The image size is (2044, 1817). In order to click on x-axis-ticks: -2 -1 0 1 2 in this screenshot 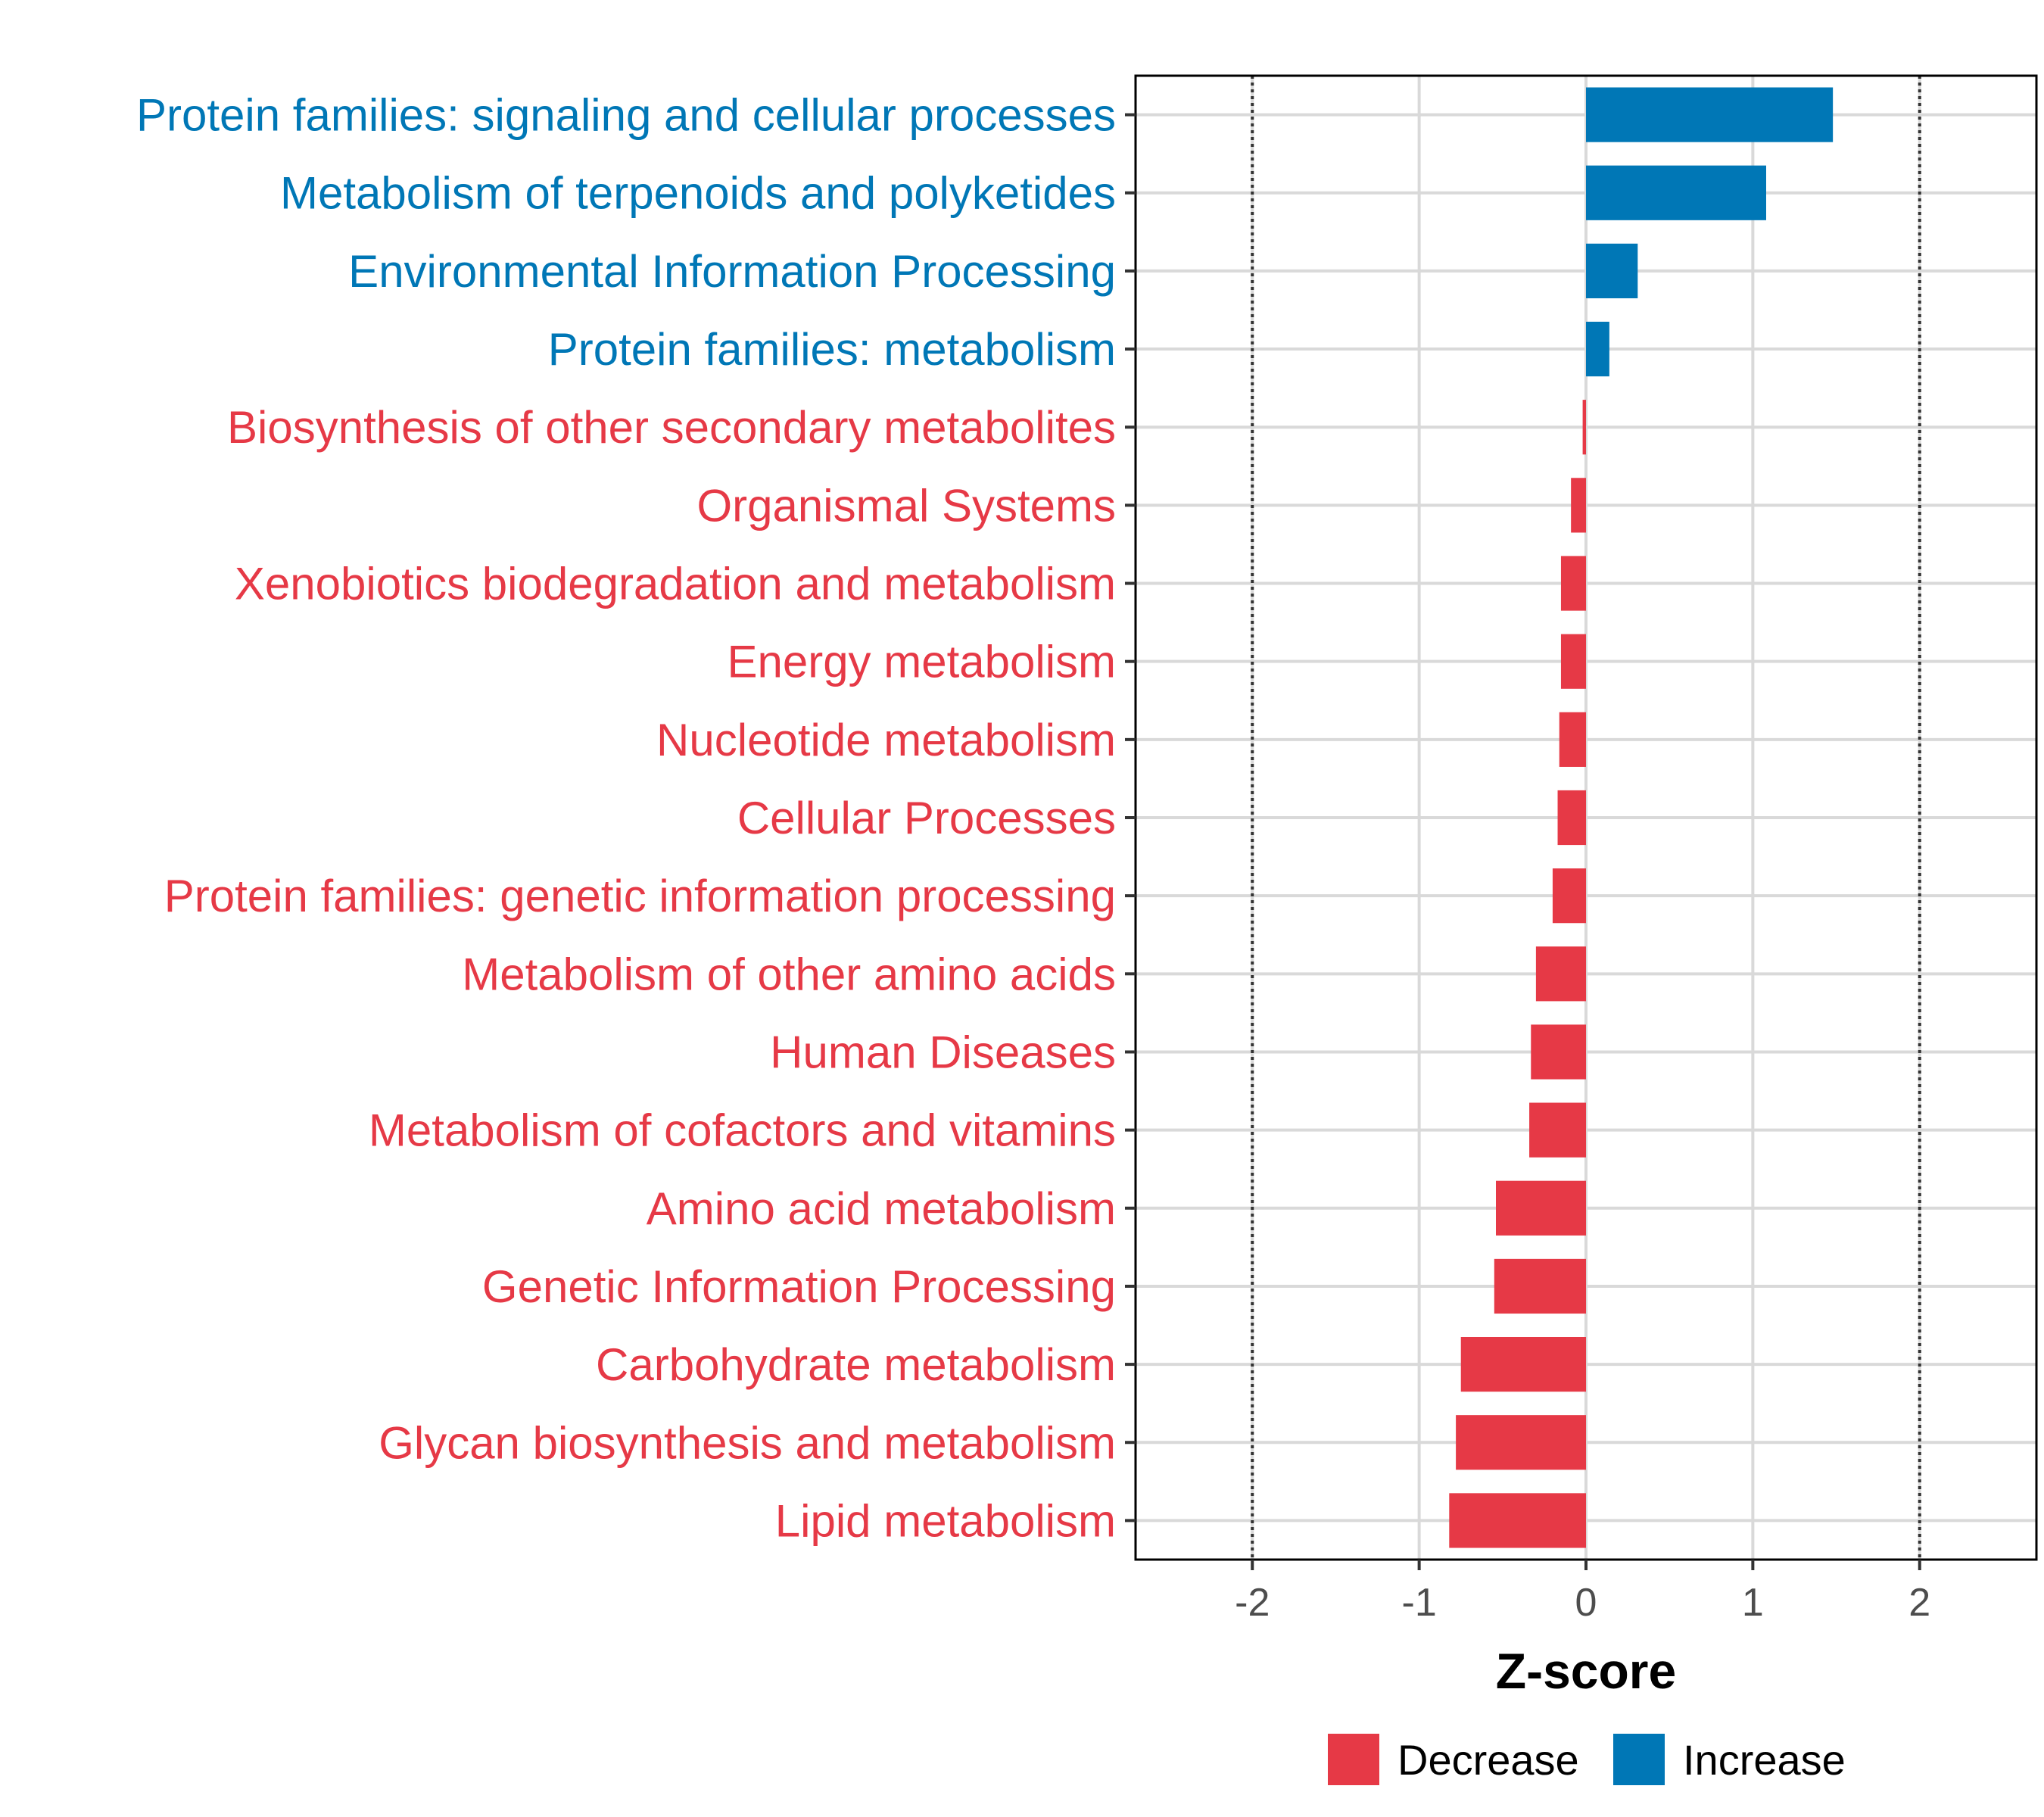, I will do `click(1582, 1592)`.